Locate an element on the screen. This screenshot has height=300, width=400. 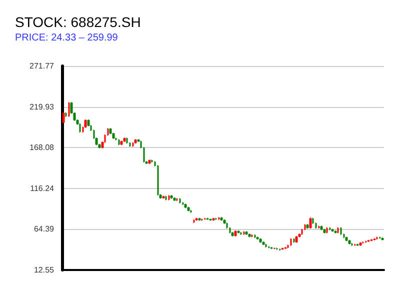
y-tick-label: 168.08 is located at coordinates (42, 147).